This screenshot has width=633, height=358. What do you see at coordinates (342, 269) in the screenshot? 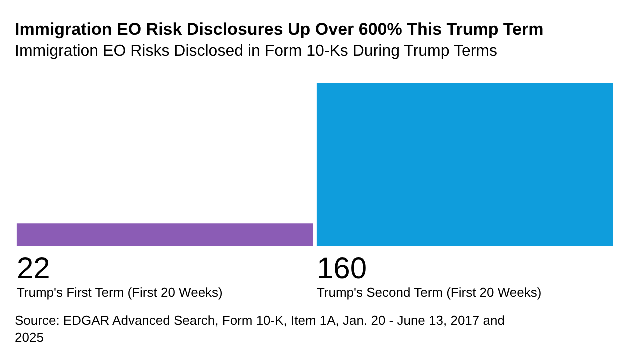
I see `data-label: 160` at bounding box center [342, 269].